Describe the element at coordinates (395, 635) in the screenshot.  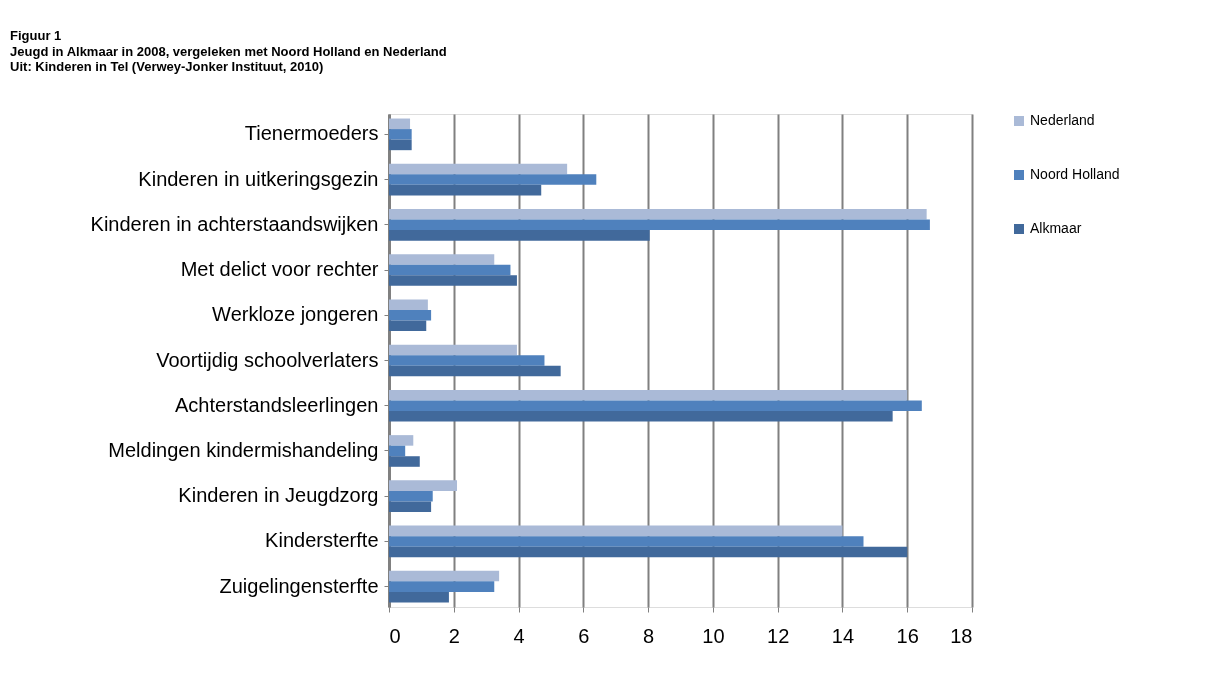
I see `x-tick-label: 0` at that location.